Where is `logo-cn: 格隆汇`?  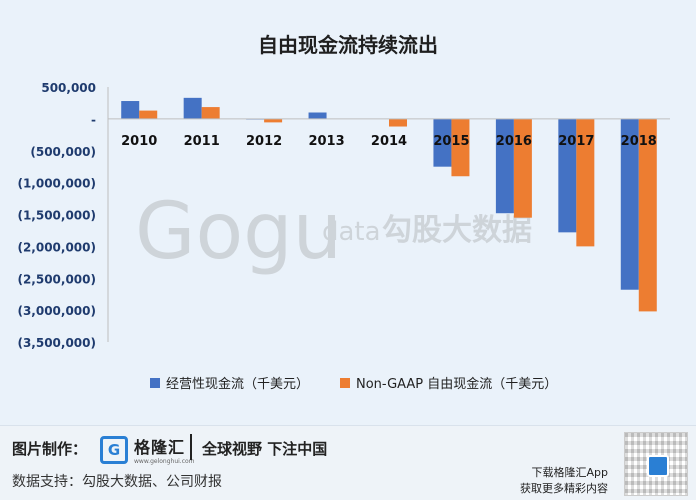
logo-cn: 格隆汇 is located at coordinates (160, 447).